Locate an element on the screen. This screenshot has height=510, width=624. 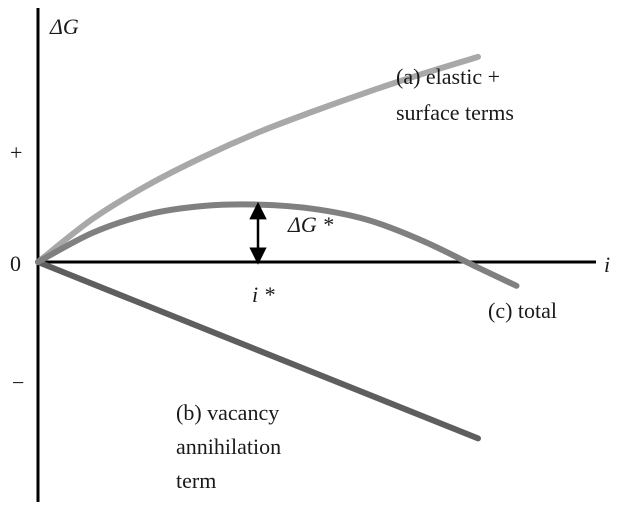
y-tick-zero: 0 is located at coordinates (15, 263).